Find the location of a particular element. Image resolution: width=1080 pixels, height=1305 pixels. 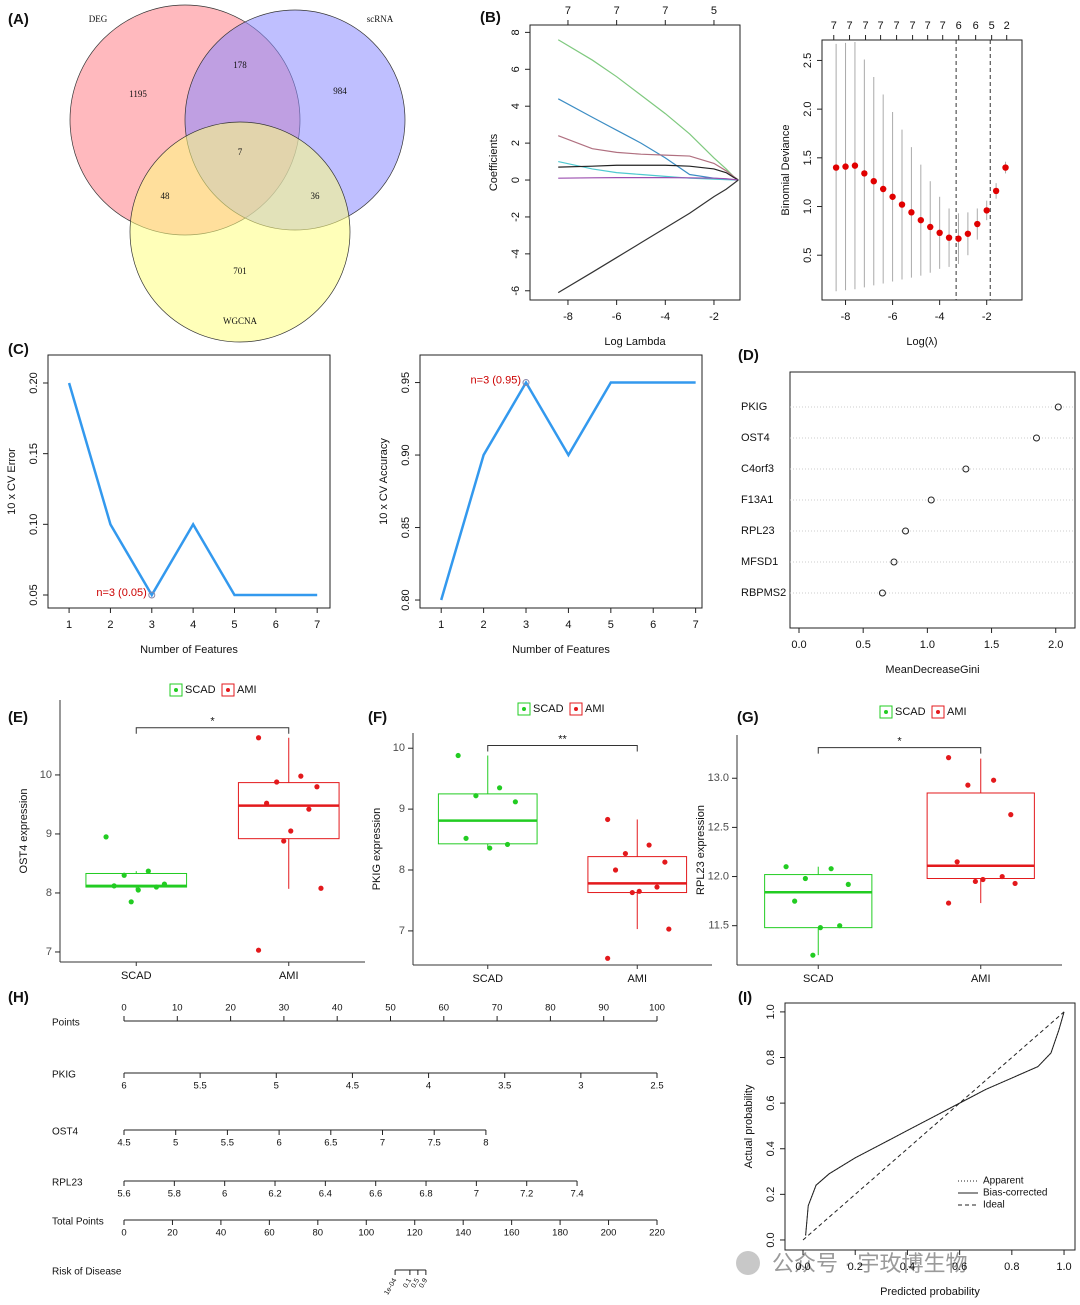

legend-label: SCAD is located at coordinates (548, 709).